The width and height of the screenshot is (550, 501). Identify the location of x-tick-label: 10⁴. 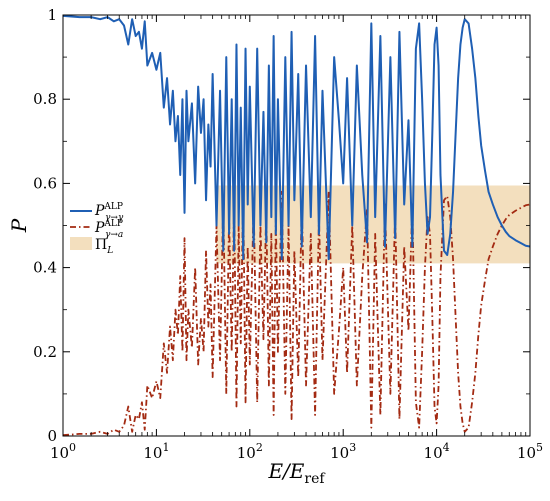
(437, 451).